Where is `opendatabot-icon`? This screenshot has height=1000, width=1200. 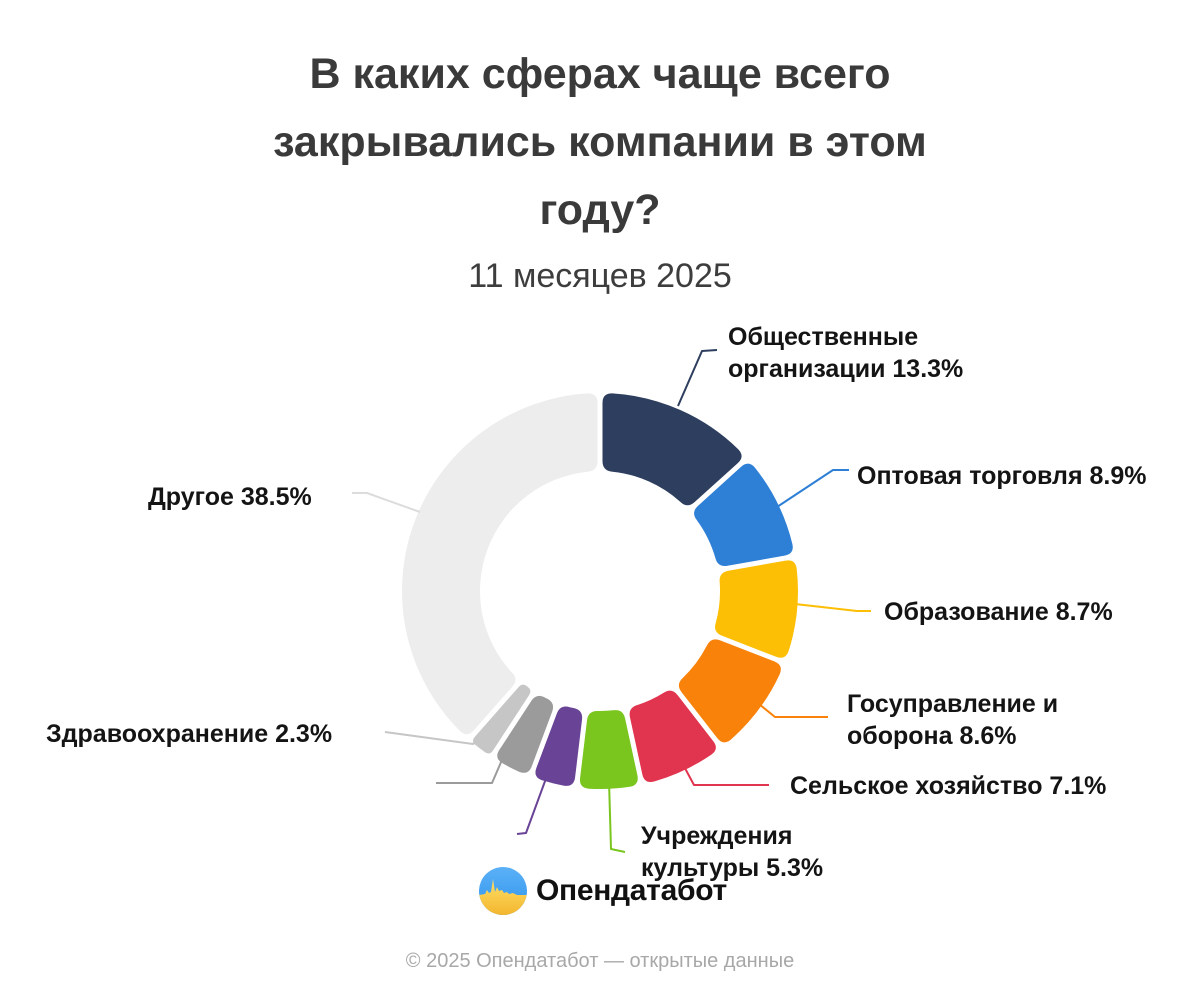
opendatabot-icon is located at coordinates (503, 891).